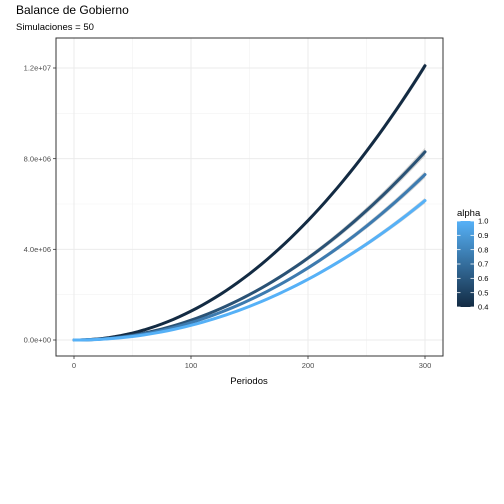  What do you see at coordinates (37, 158) in the screenshot?
I see `y-tick-label: 8.0e+06` at bounding box center [37, 158].